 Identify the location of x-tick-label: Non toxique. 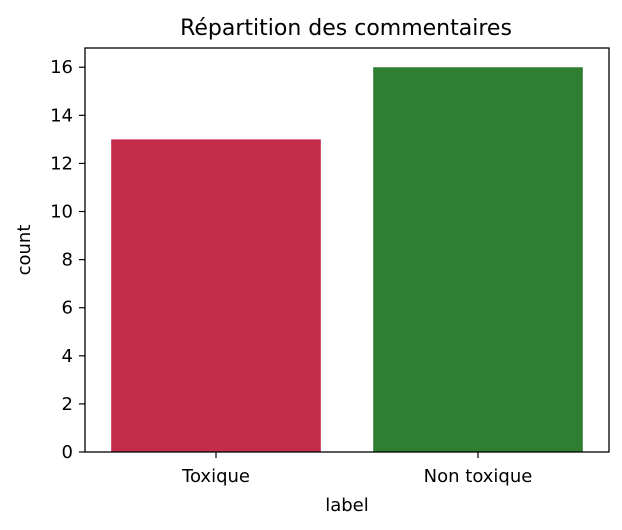
(478, 476).